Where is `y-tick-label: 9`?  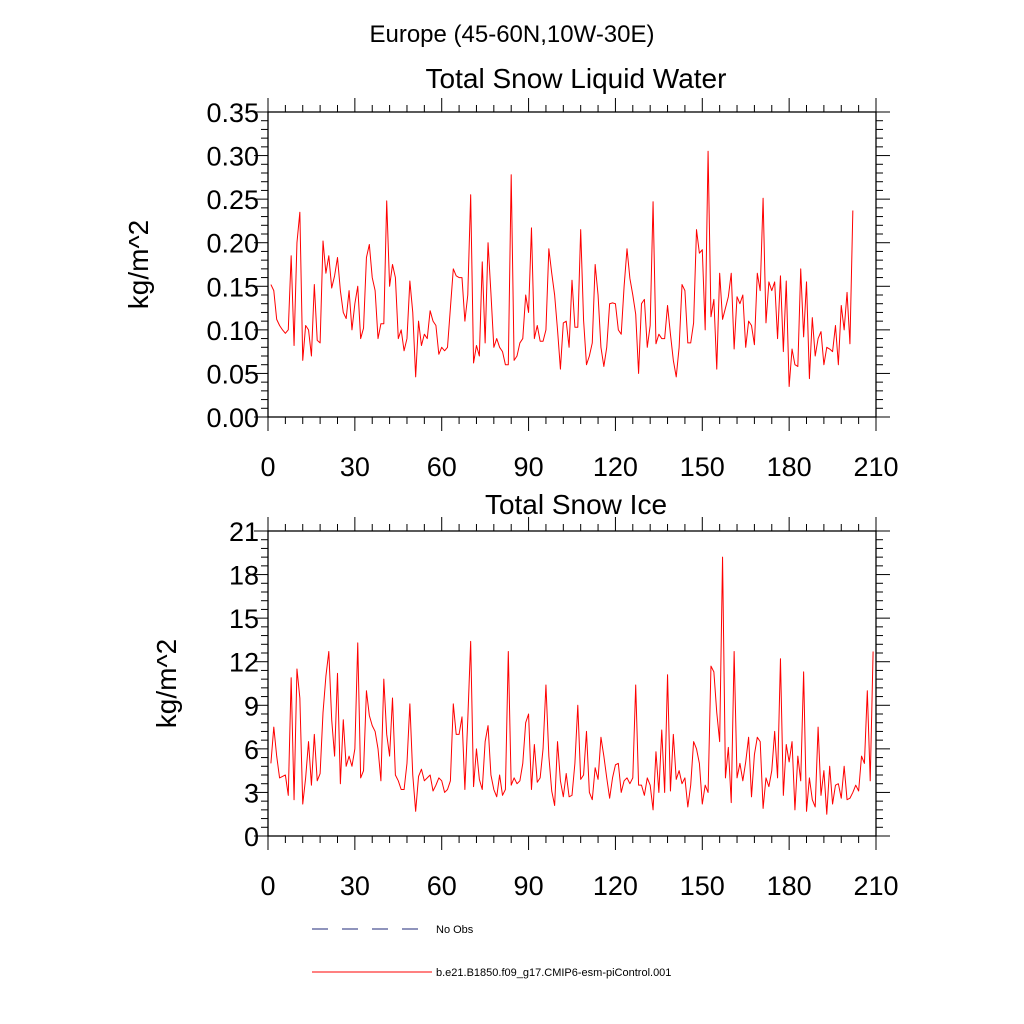 y-tick-label: 9 is located at coordinates (251, 706).